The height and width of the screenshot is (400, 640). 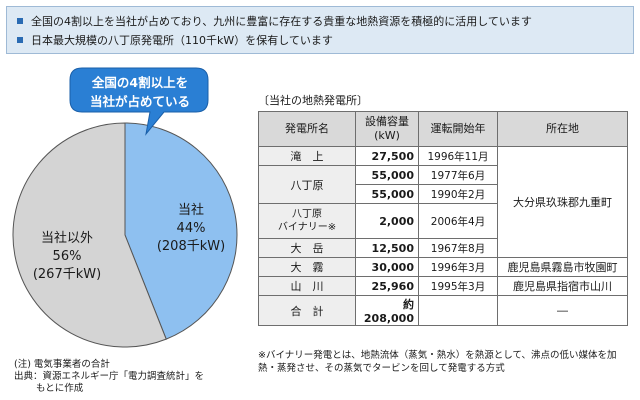 I want to click on plant-start-date: 1967年8月, so click(x=458, y=248).